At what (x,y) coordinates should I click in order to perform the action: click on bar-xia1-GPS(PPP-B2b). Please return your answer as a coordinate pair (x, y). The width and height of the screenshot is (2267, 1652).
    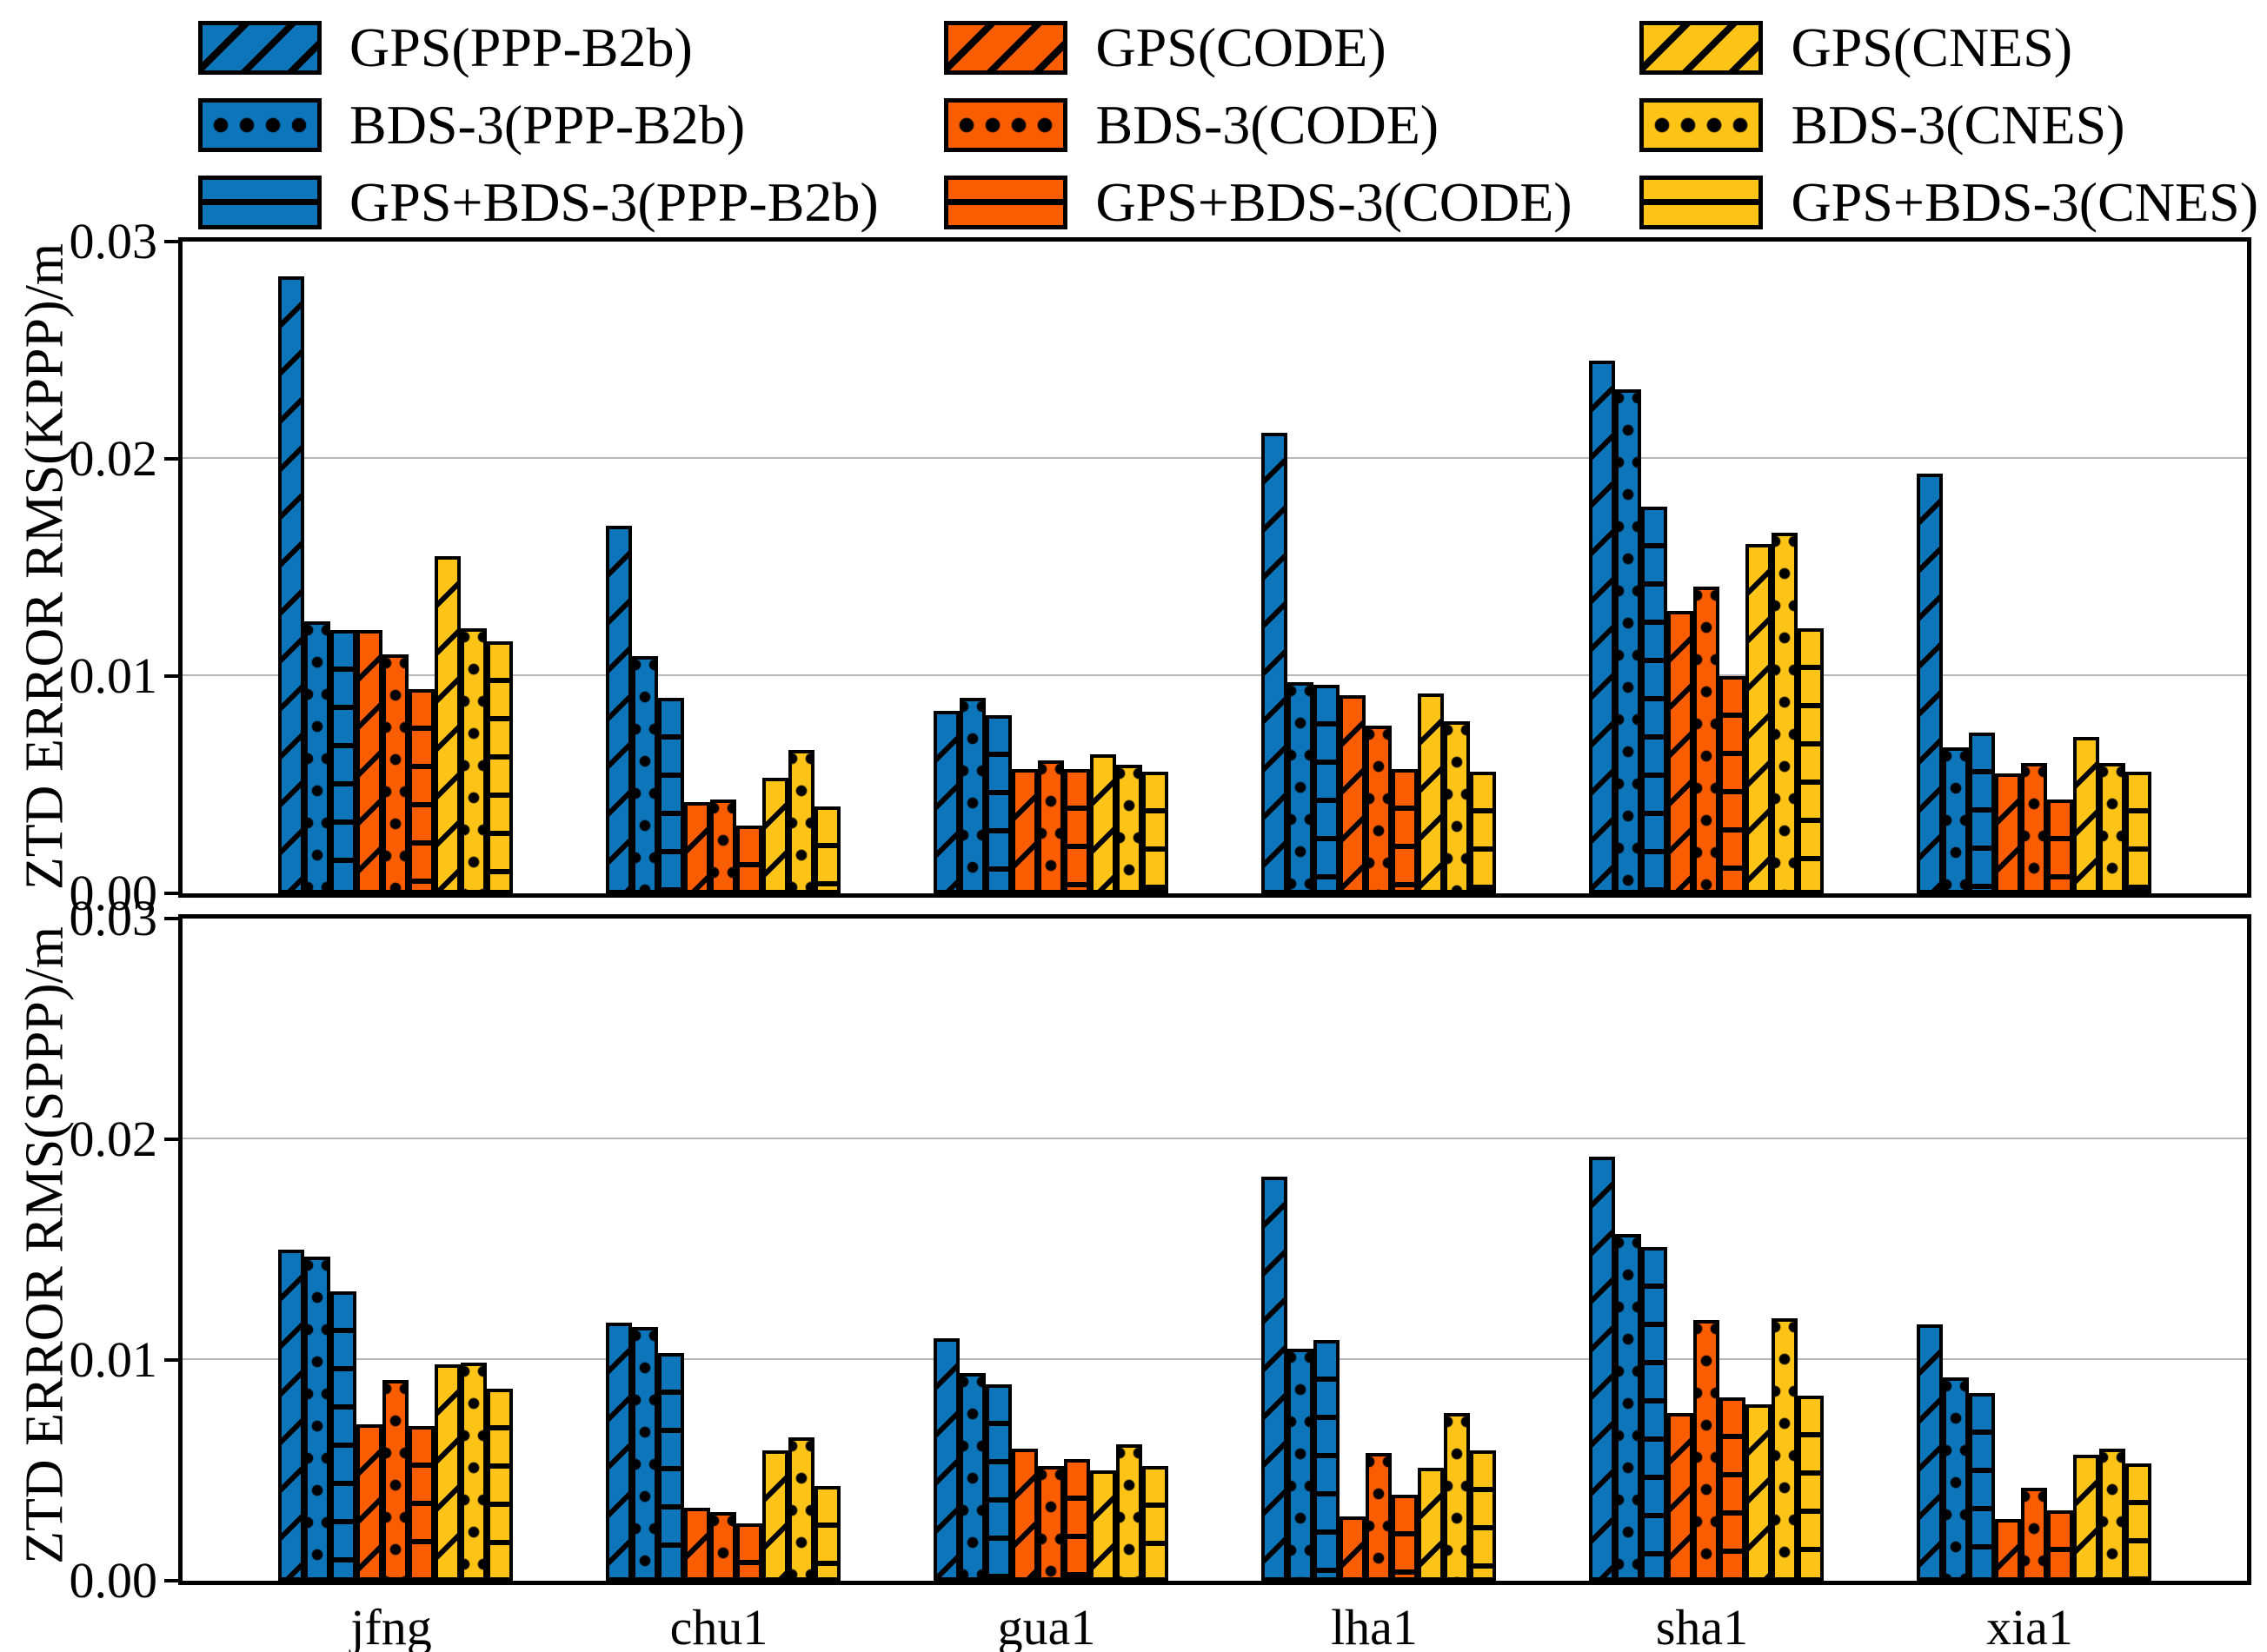
    Looking at the image, I should click on (1930, 684).